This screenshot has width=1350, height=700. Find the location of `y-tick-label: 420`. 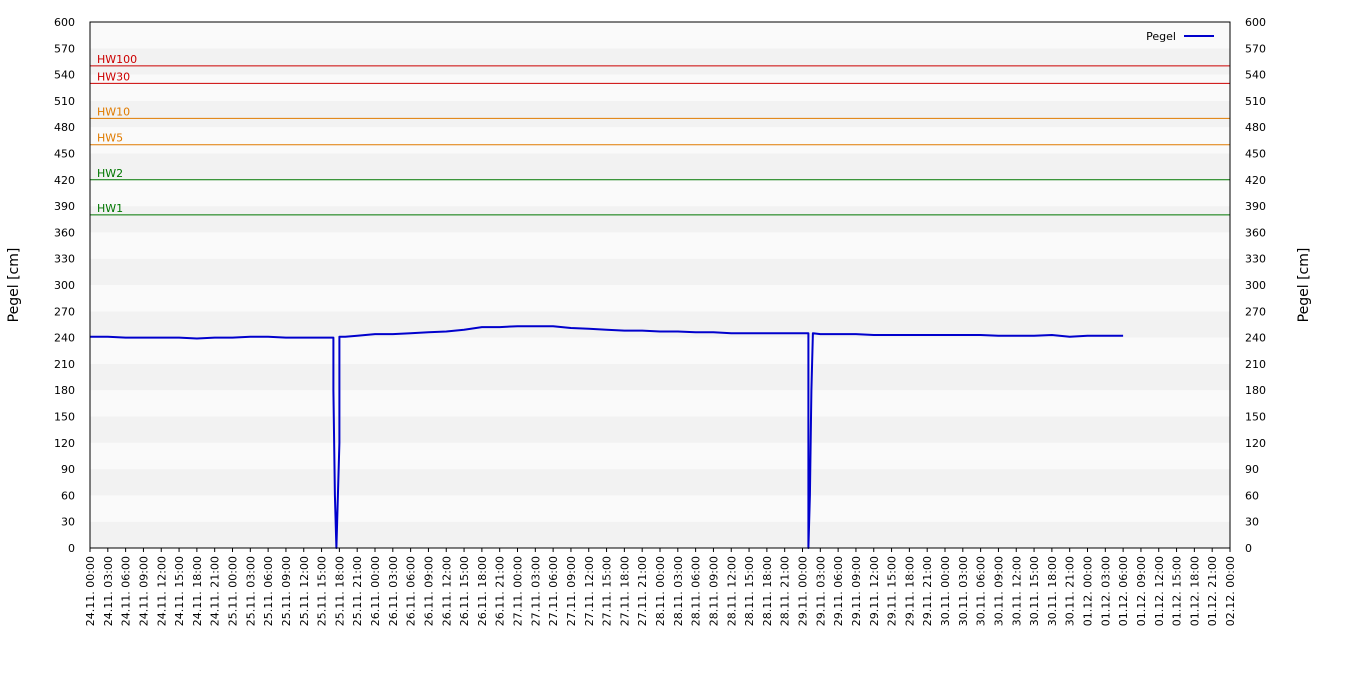

y-tick-label: 420 is located at coordinates (64, 180).